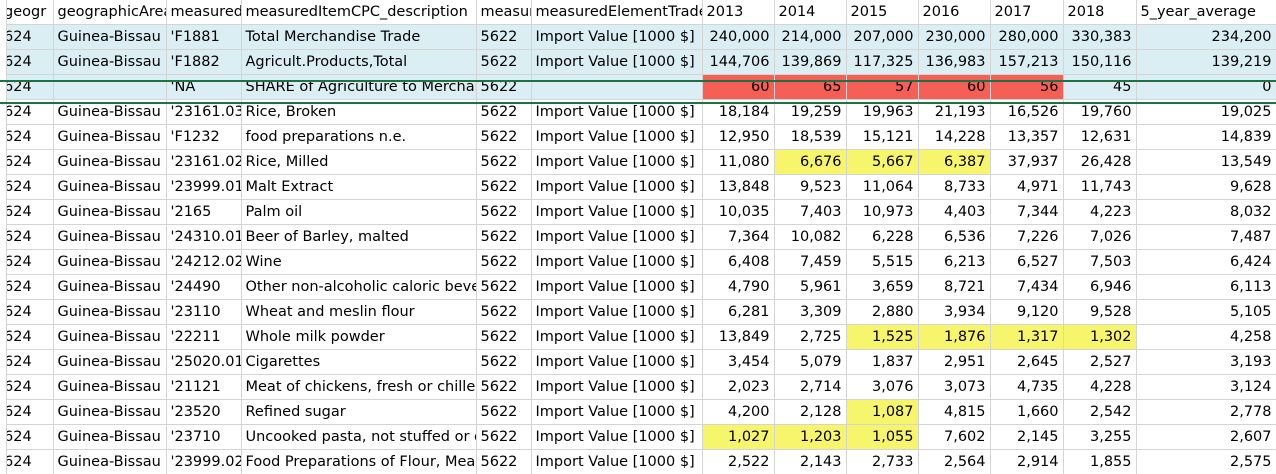 The width and height of the screenshot is (1276, 474). Describe the element at coordinates (359, 187) in the screenshot. I see `table-cell: Malt Extract` at that location.